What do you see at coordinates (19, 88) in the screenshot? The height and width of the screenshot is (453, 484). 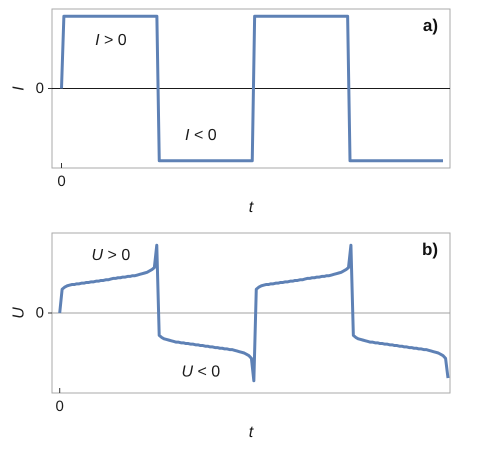 I see `y-axis-title: I` at bounding box center [19, 88].